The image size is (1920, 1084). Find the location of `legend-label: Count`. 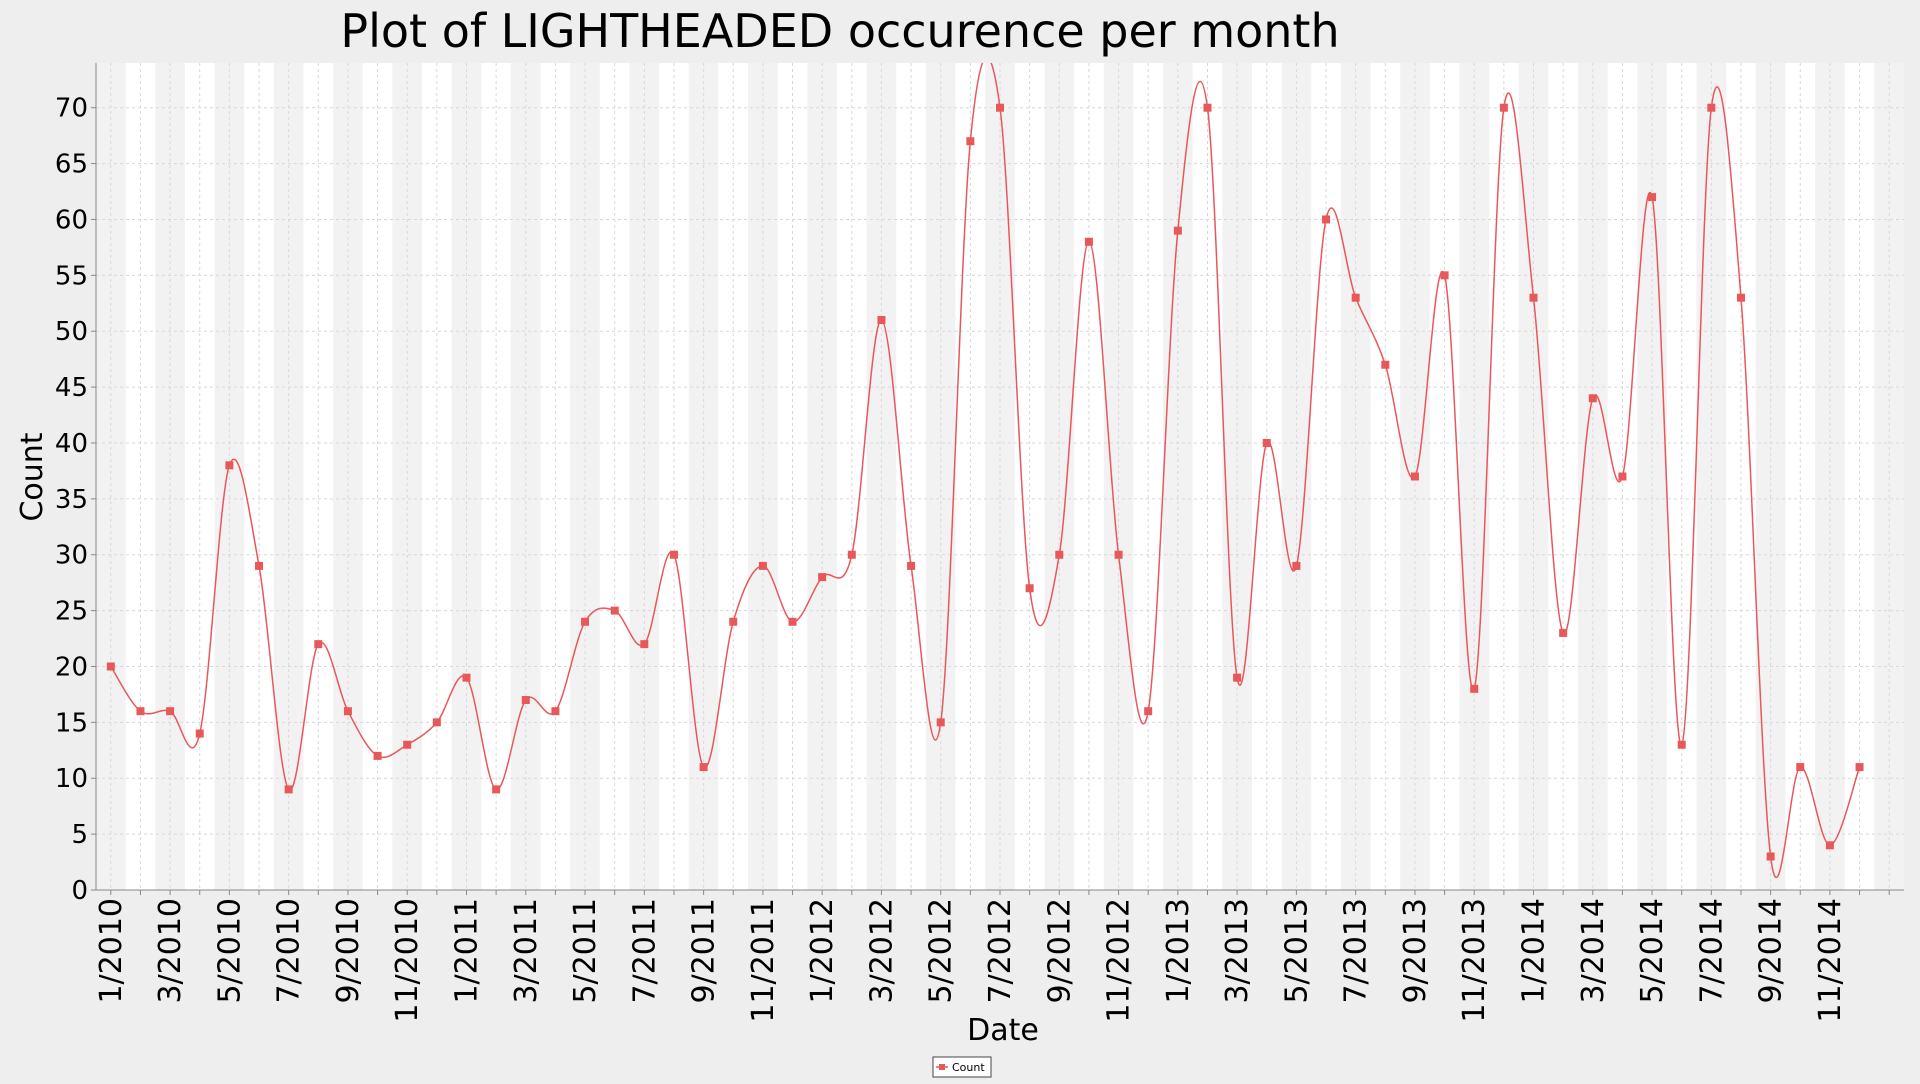

legend-label: Count is located at coordinates (968, 1067).